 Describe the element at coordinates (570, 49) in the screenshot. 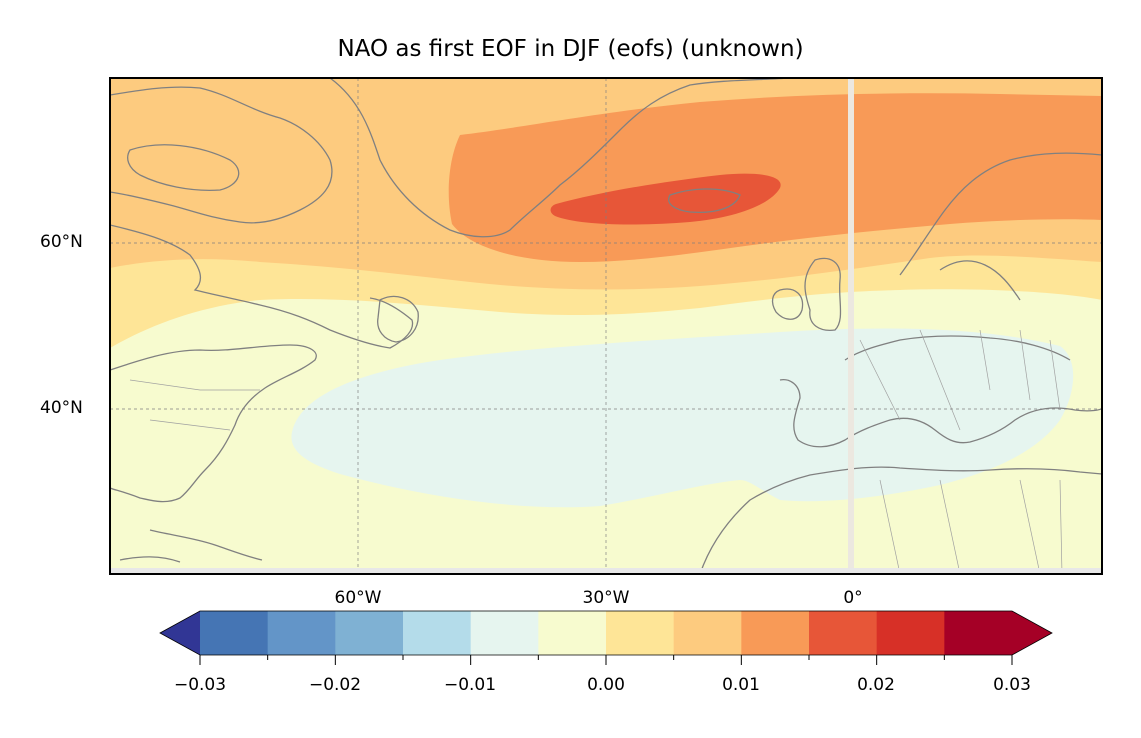

I see `plot-title: NAO as first EOF in DJF (eofs) (unknown)` at that location.